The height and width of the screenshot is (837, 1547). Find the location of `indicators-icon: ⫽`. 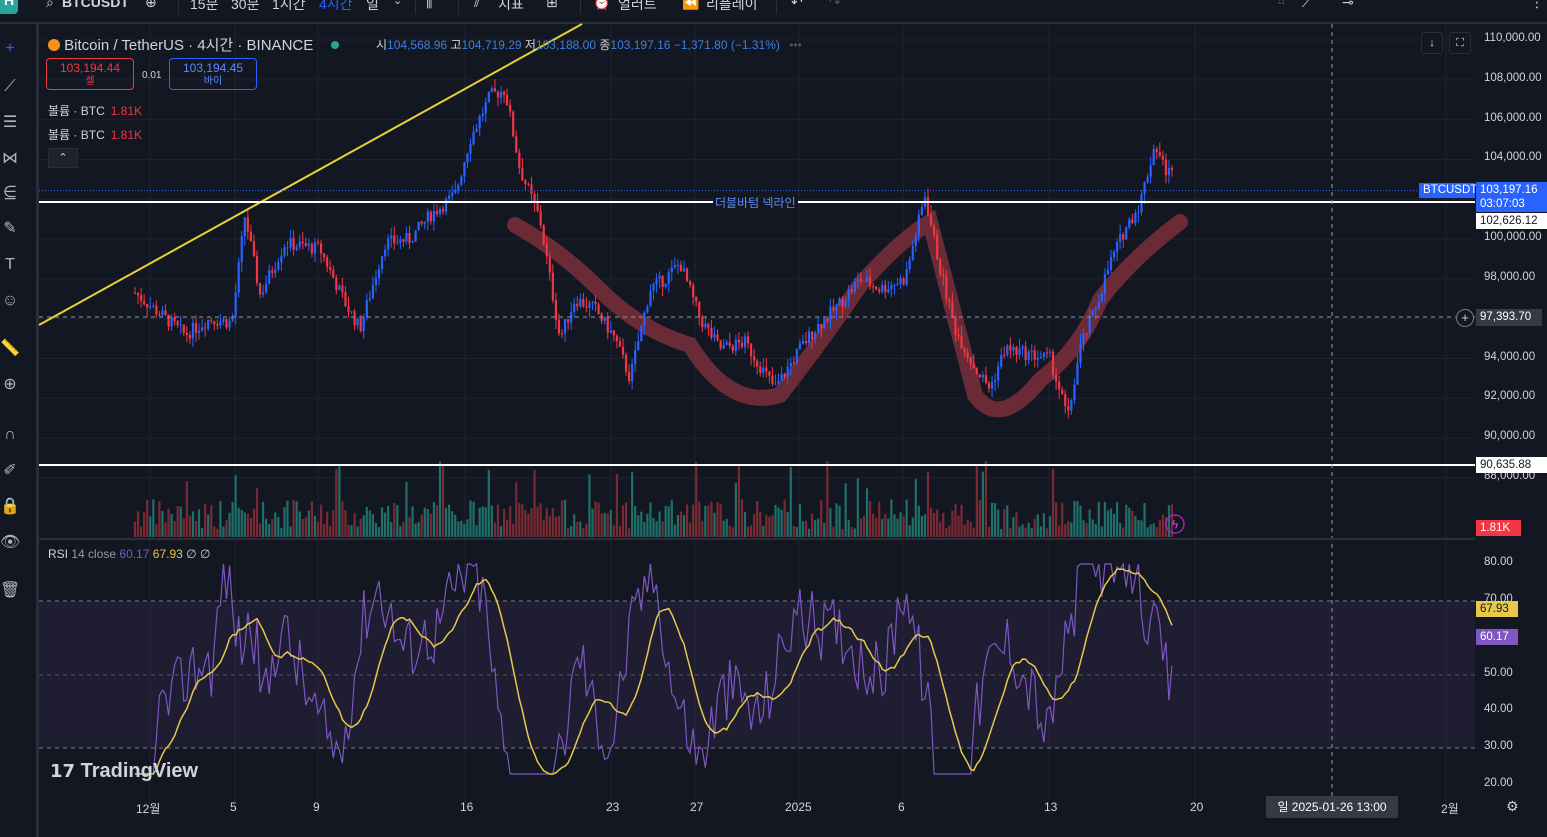

indicators-icon: ⫽ is located at coordinates (477, 5).